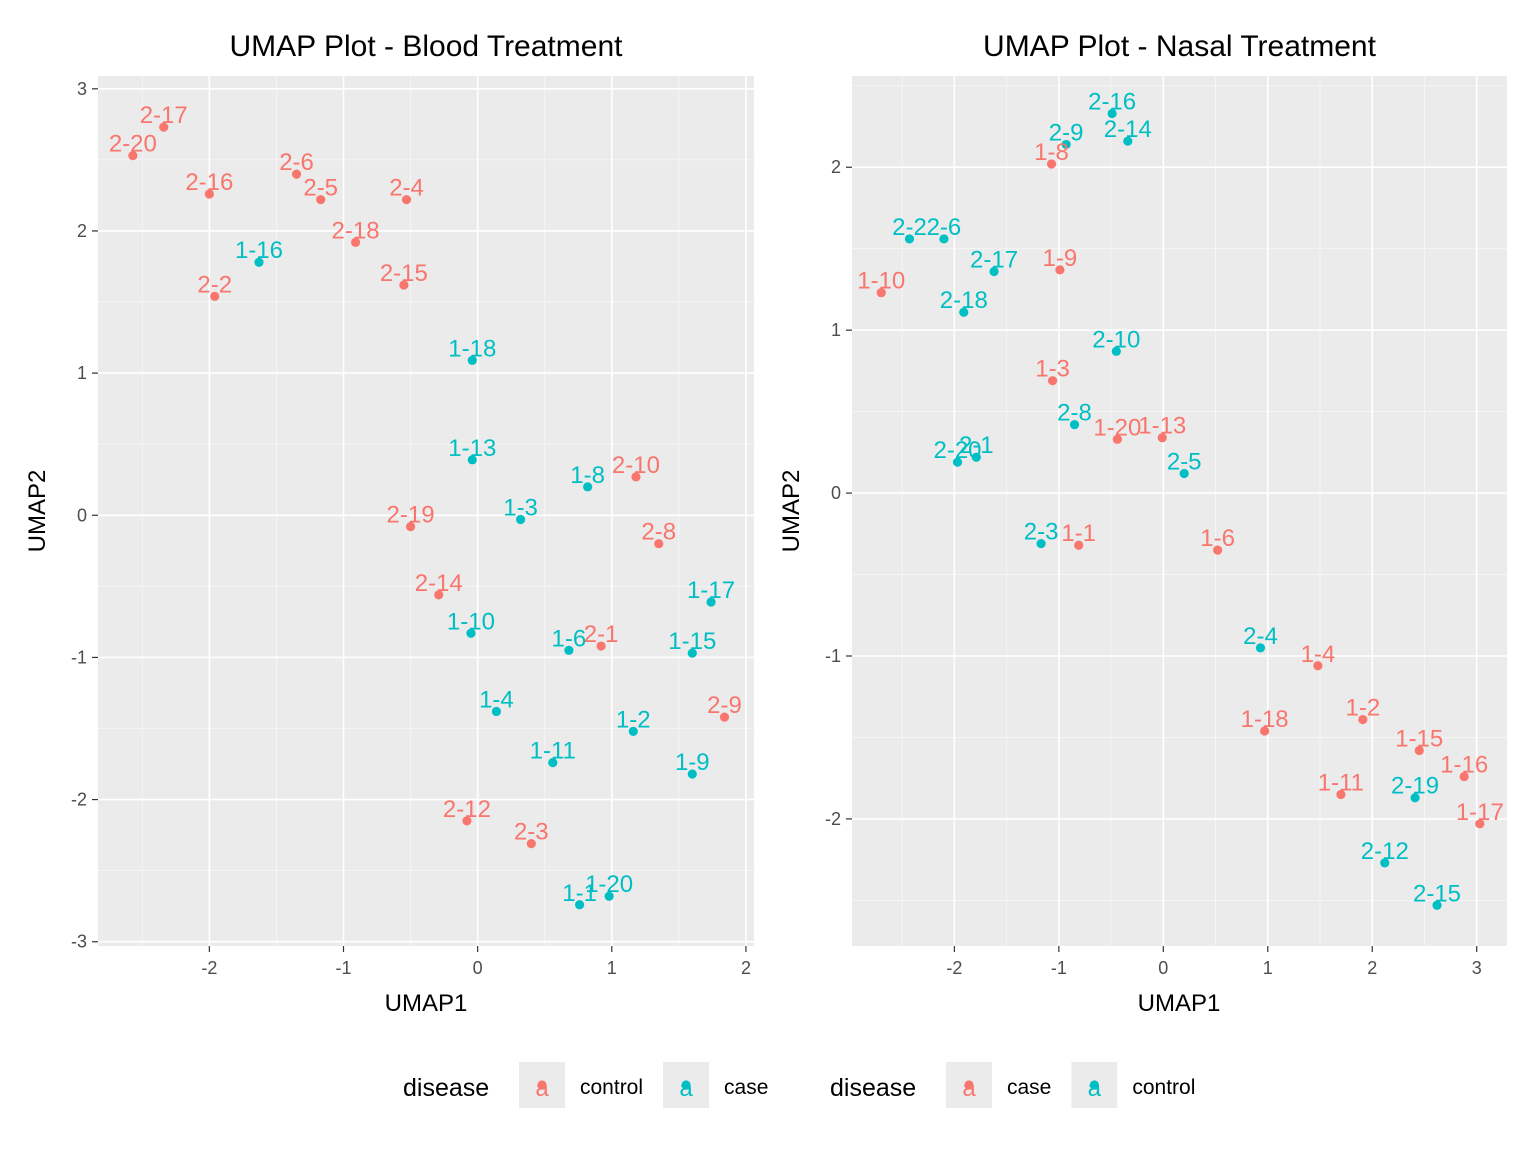 The image size is (1536, 1157). Describe the element at coordinates (1419, 738) in the screenshot. I see `nasal-point-label-1-15: 1-15` at that location.